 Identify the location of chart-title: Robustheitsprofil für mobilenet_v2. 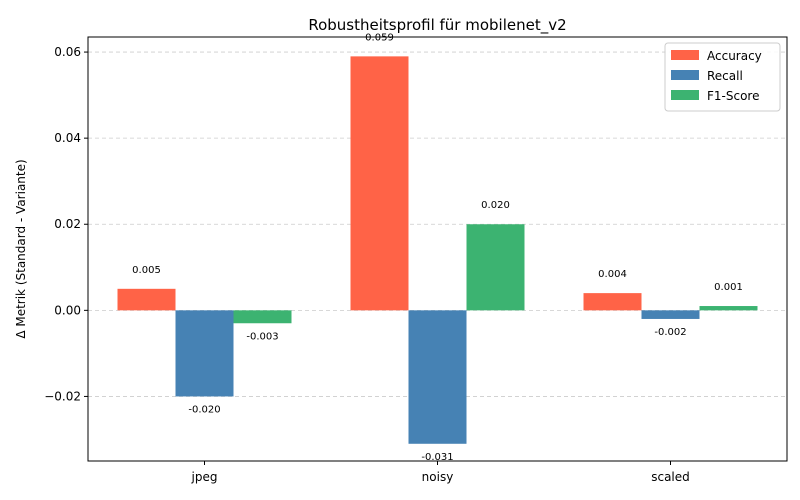
(437, 25).